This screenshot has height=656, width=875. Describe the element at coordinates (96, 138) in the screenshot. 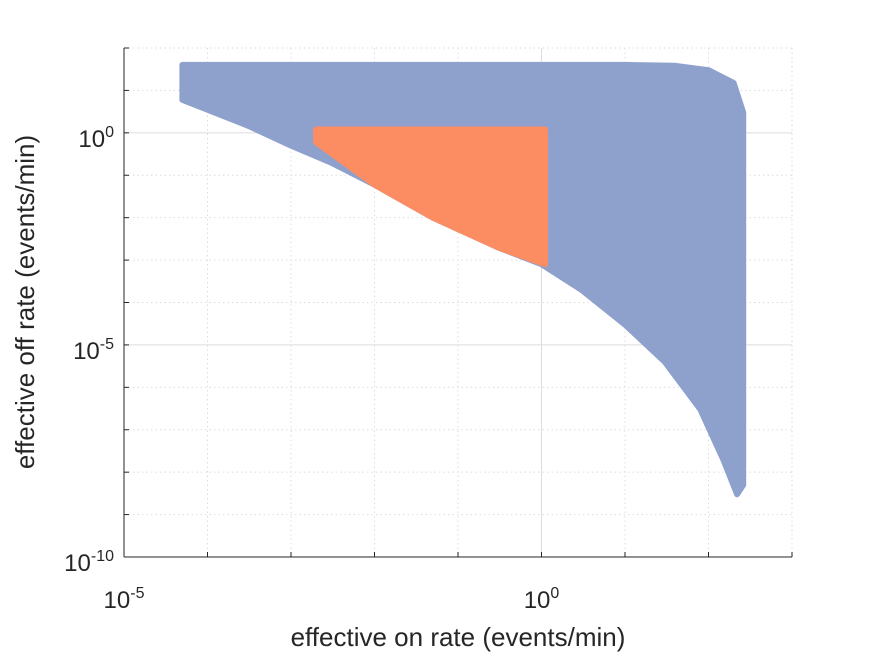

I see `y-tick-label: 10⁰` at that location.